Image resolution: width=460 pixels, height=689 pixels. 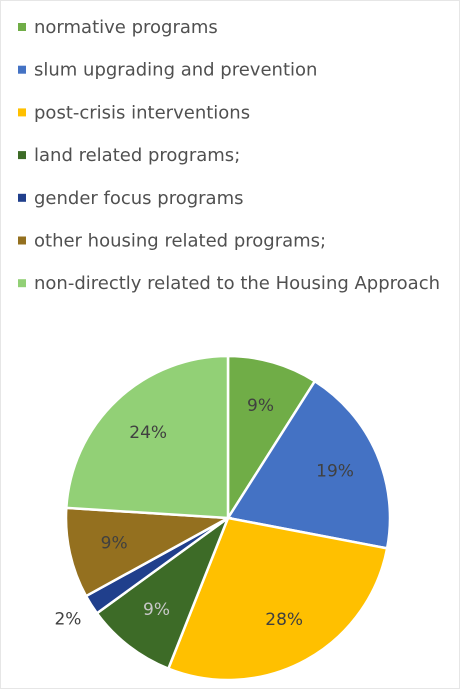 What do you see at coordinates (335, 472) in the screenshot?
I see `slice-label: 19%` at bounding box center [335, 472].